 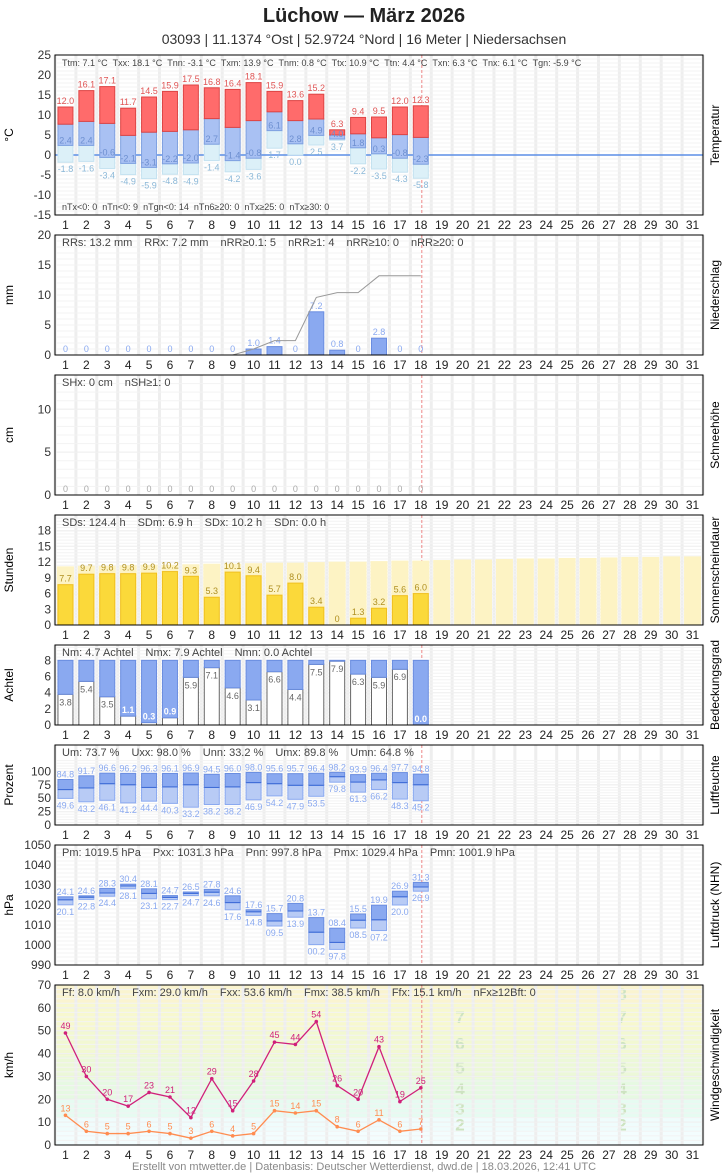 I want to click on side-panel-label: Temperatur, so click(x=715, y=135).